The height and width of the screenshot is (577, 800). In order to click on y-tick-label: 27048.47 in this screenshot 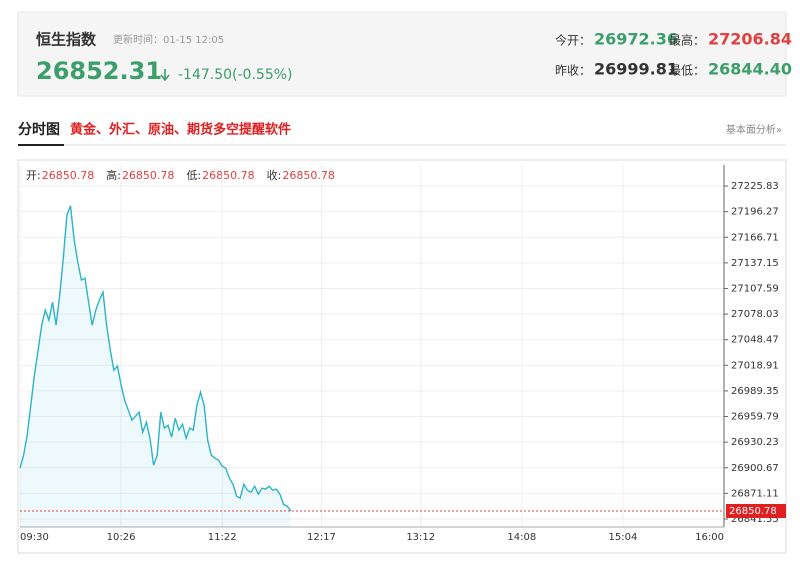, I will do `click(755, 340)`.